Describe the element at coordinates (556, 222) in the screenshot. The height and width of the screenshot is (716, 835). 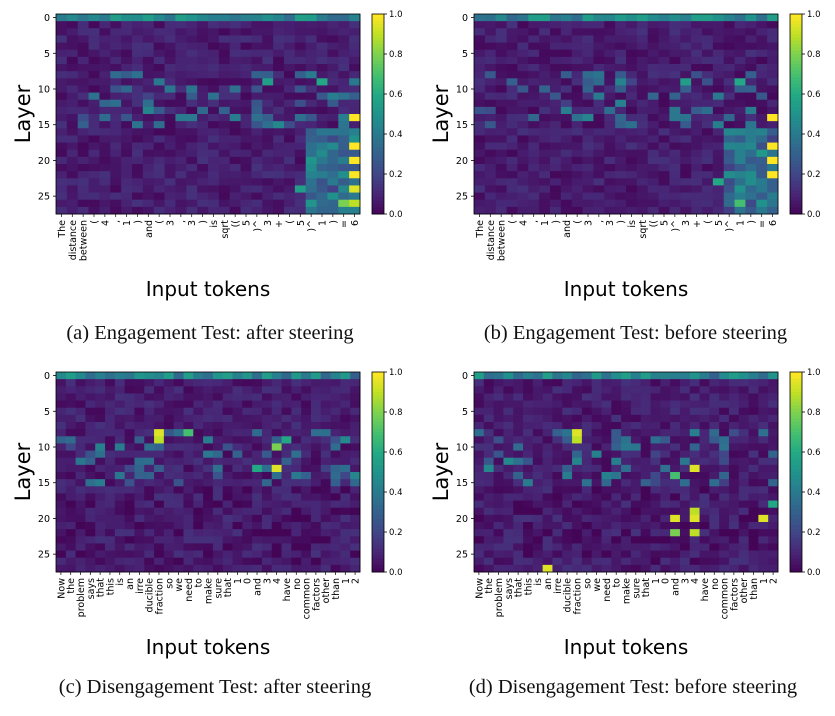
I see `x-tick-label: )` at that location.